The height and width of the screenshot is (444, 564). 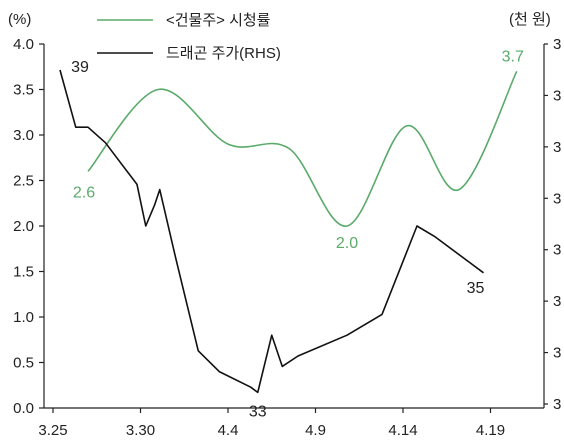 I want to click on left-axis-ticks: 0.0 0.5 1.0 1.5 2.0 2.5 3.0 3.5 4.0, so click(x=28, y=226).